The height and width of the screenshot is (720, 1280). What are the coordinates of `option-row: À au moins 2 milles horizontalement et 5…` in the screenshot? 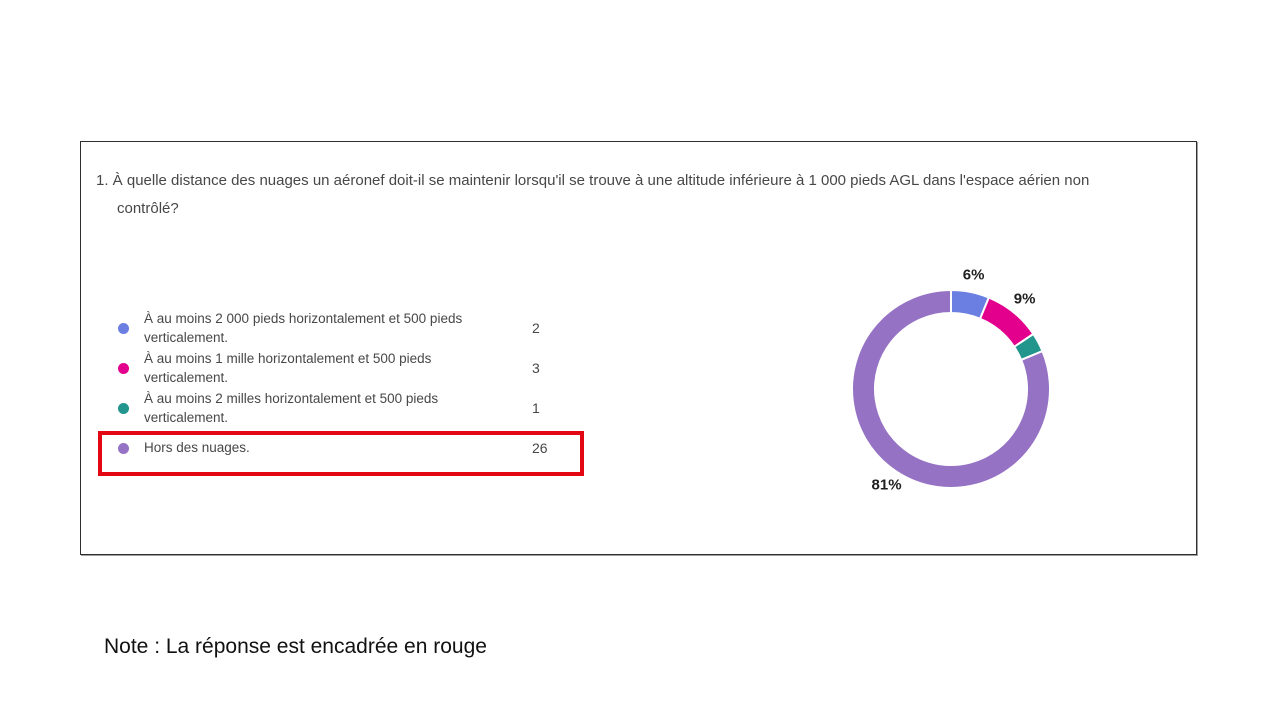 It's located at (350, 408).